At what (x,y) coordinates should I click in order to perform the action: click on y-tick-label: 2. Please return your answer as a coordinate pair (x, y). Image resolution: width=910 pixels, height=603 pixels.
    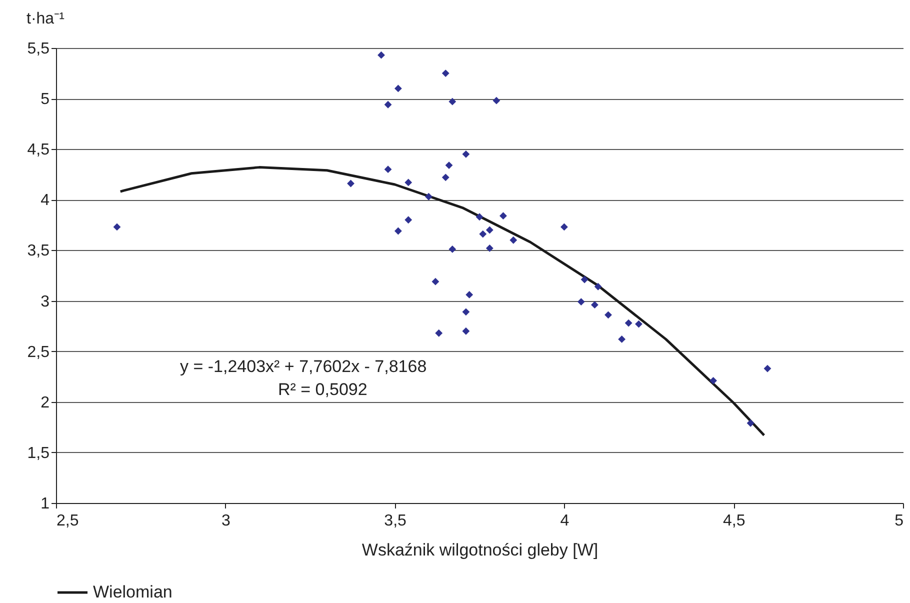
    Looking at the image, I should click on (45, 403).